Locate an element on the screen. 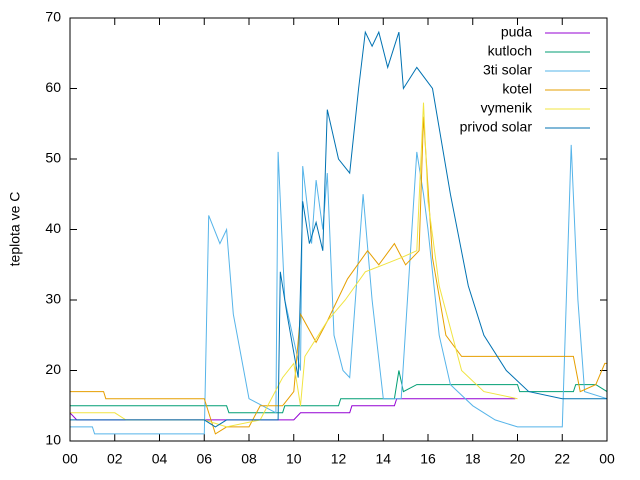 This screenshot has height=480, width=640. legend-label: kutloch is located at coordinates (510, 51).